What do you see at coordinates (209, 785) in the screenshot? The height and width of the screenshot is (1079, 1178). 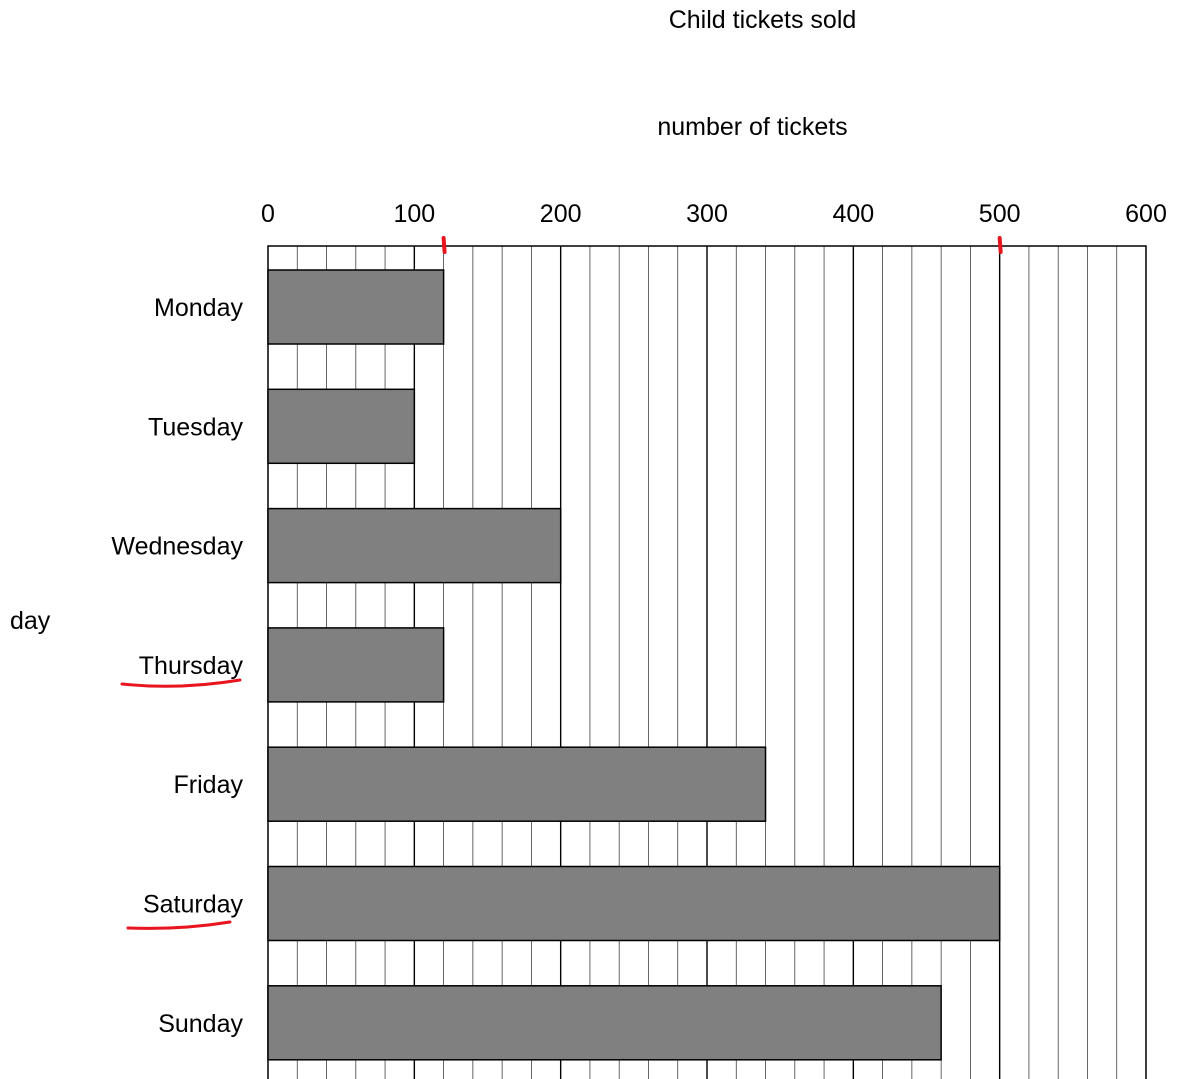 I see `category-label: Friday` at bounding box center [209, 785].